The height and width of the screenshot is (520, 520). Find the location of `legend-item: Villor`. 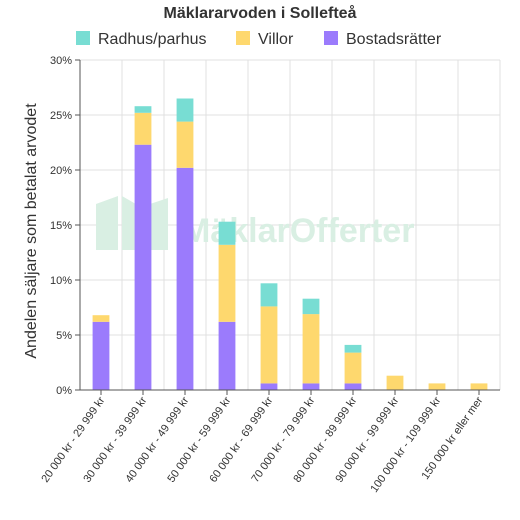

legend-item: Villor is located at coordinates (265, 39).